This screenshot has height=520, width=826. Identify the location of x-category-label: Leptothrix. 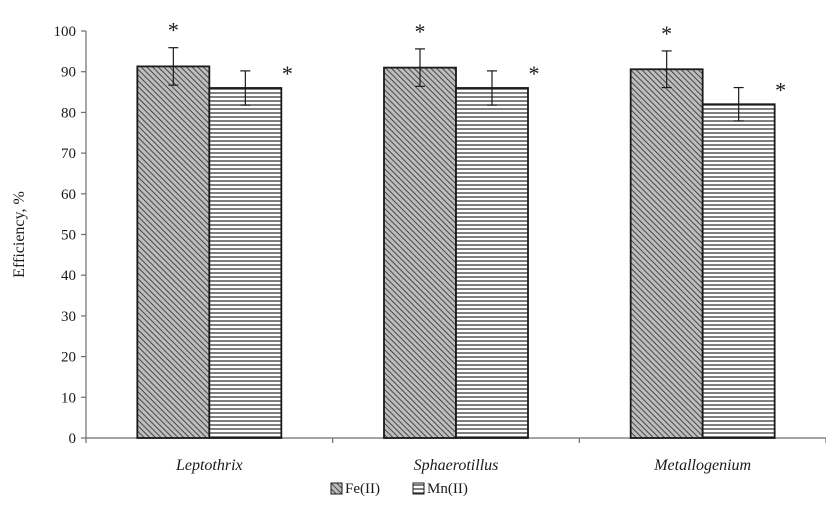
(209, 465).